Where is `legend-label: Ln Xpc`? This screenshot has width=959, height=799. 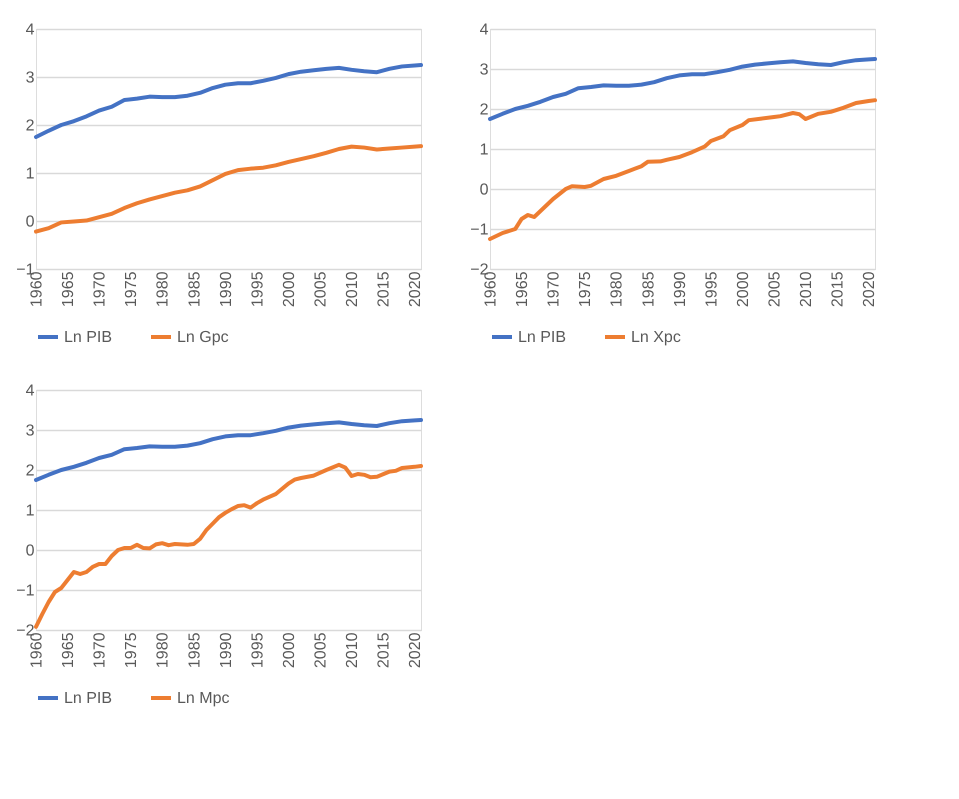 legend-label: Ln Xpc is located at coordinates (656, 337).